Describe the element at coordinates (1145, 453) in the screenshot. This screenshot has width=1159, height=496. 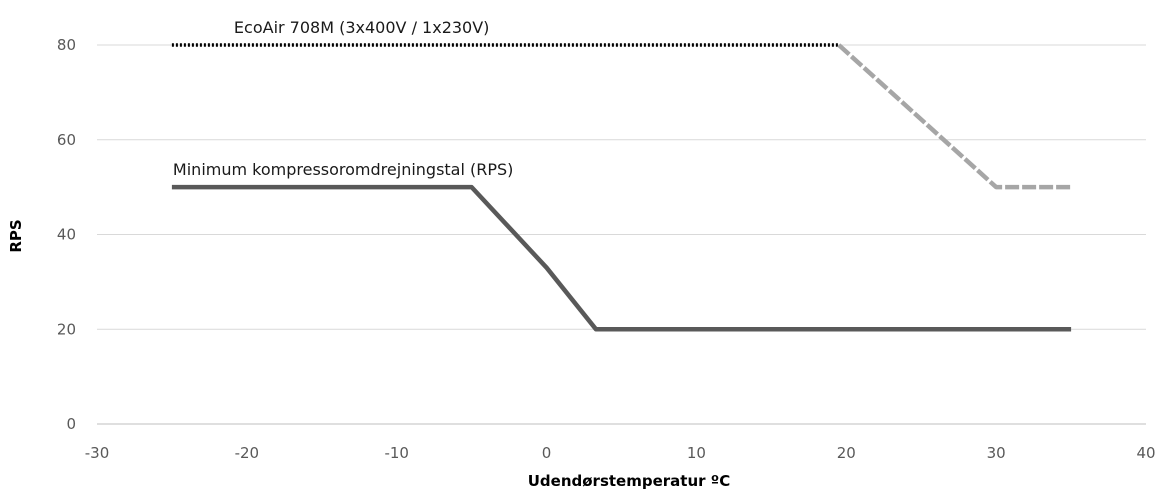
I see `x-tick-label: 40` at that location.